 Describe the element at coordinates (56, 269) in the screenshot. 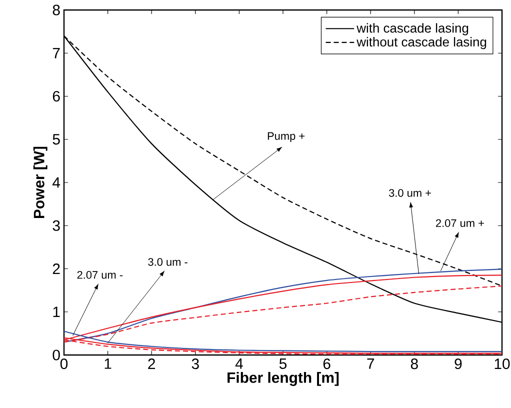

I see `y-tick-label: 2` at that location.